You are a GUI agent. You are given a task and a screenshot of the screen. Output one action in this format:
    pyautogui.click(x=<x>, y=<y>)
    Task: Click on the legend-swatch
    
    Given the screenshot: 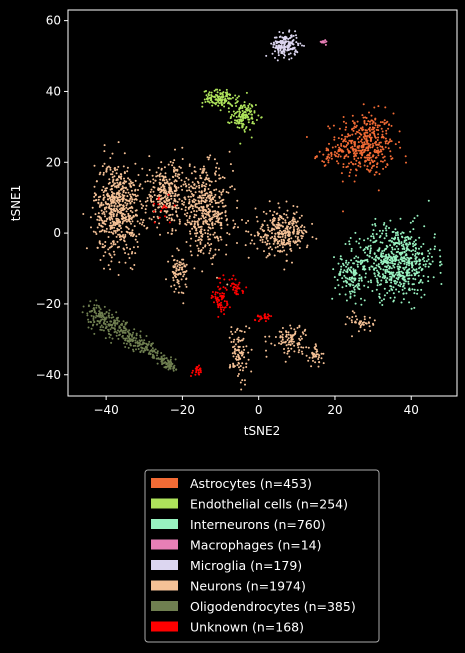 What is the action you would take?
    pyautogui.click(x=164, y=524)
    